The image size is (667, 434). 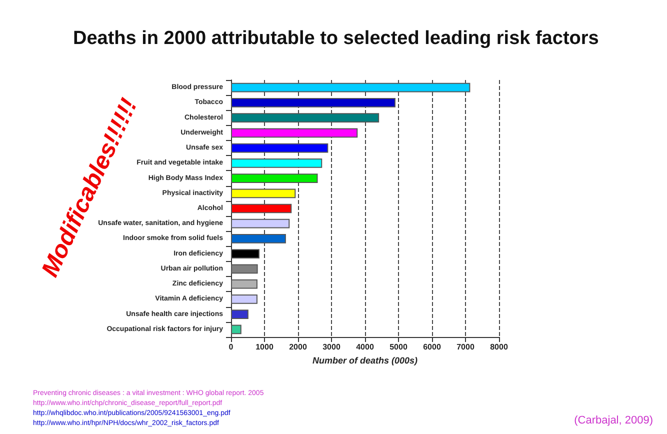 What do you see at coordinates (331, 347) in the screenshot?
I see `x-tick-label: 3000` at bounding box center [331, 347].